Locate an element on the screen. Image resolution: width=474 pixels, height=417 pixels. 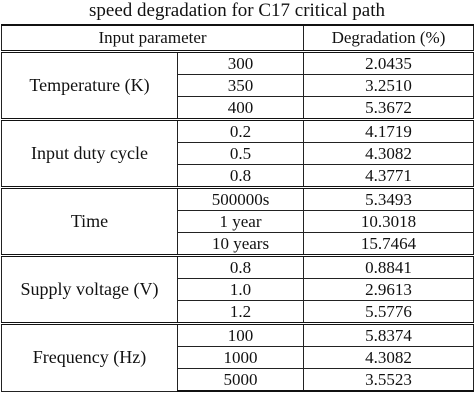
header-row: Input parameter Degradation (%) is located at coordinates (237, 38).